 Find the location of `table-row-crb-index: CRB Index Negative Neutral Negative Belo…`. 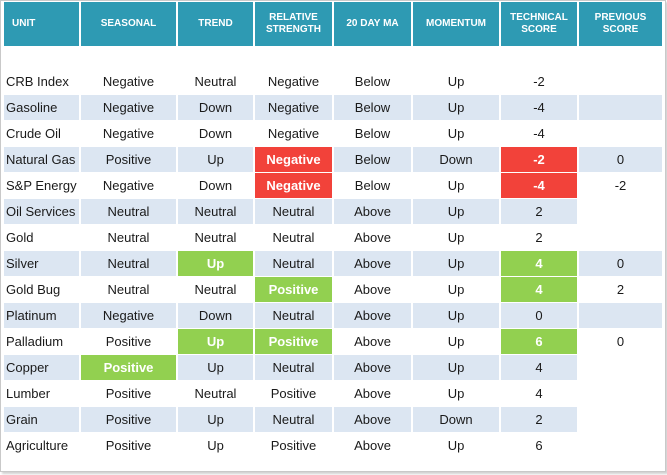

table-row-crb-index: CRB Index Negative Neutral Negative Belo… is located at coordinates (333, 82).